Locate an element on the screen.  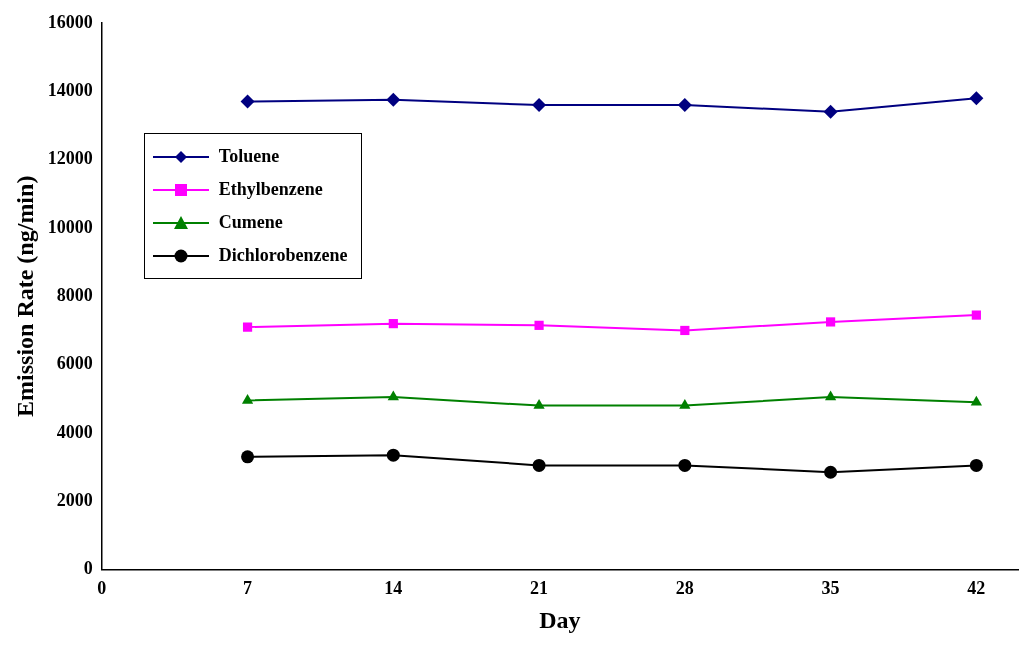
y-tick-label: 0 is located at coordinates (88, 568).